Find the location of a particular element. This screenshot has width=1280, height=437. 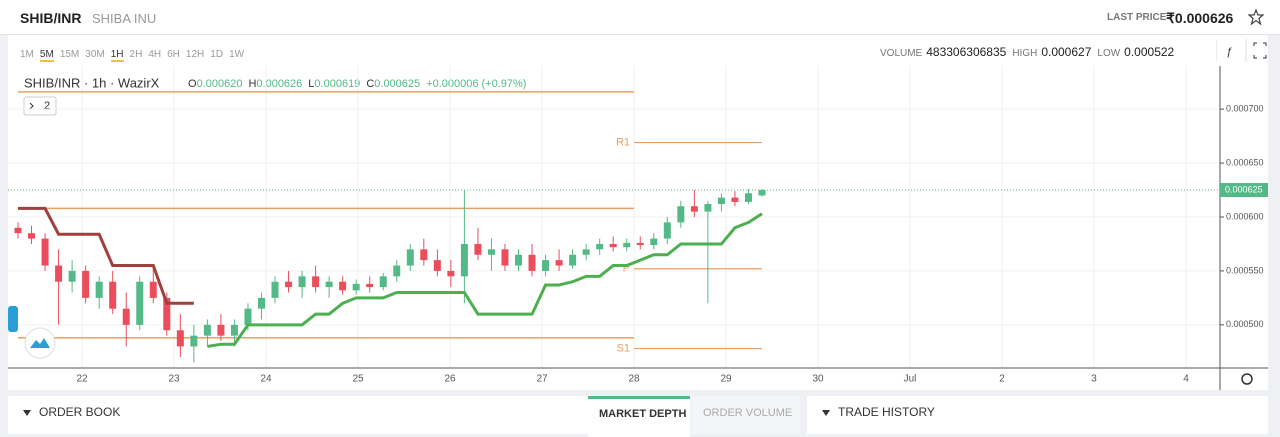

interval: 1M is located at coordinates (27, 54).